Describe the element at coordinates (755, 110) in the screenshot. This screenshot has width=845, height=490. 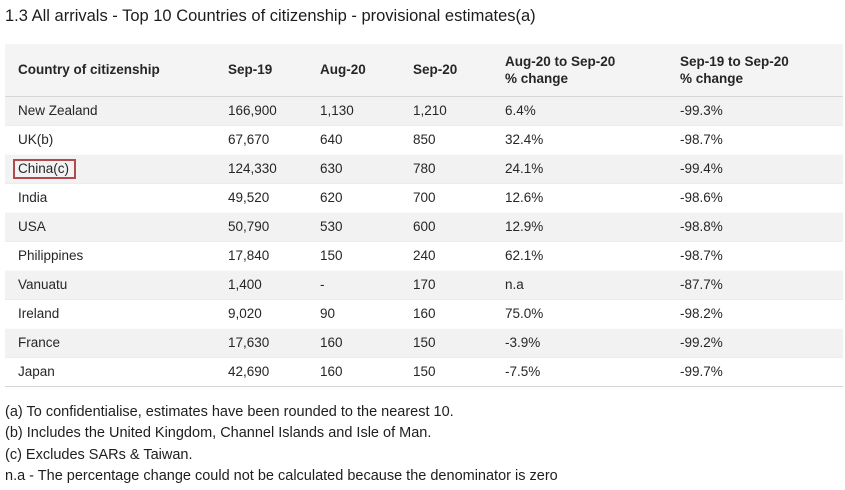
I see `cell-sep19-to-sep20-change: -99.3%` at that location.